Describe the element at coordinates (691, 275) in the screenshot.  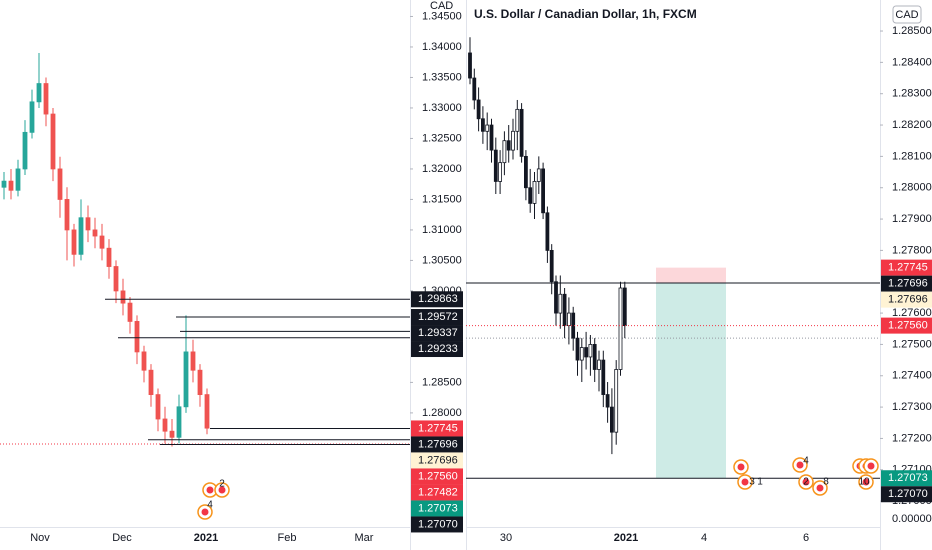
I see `stop-zone` at that location.